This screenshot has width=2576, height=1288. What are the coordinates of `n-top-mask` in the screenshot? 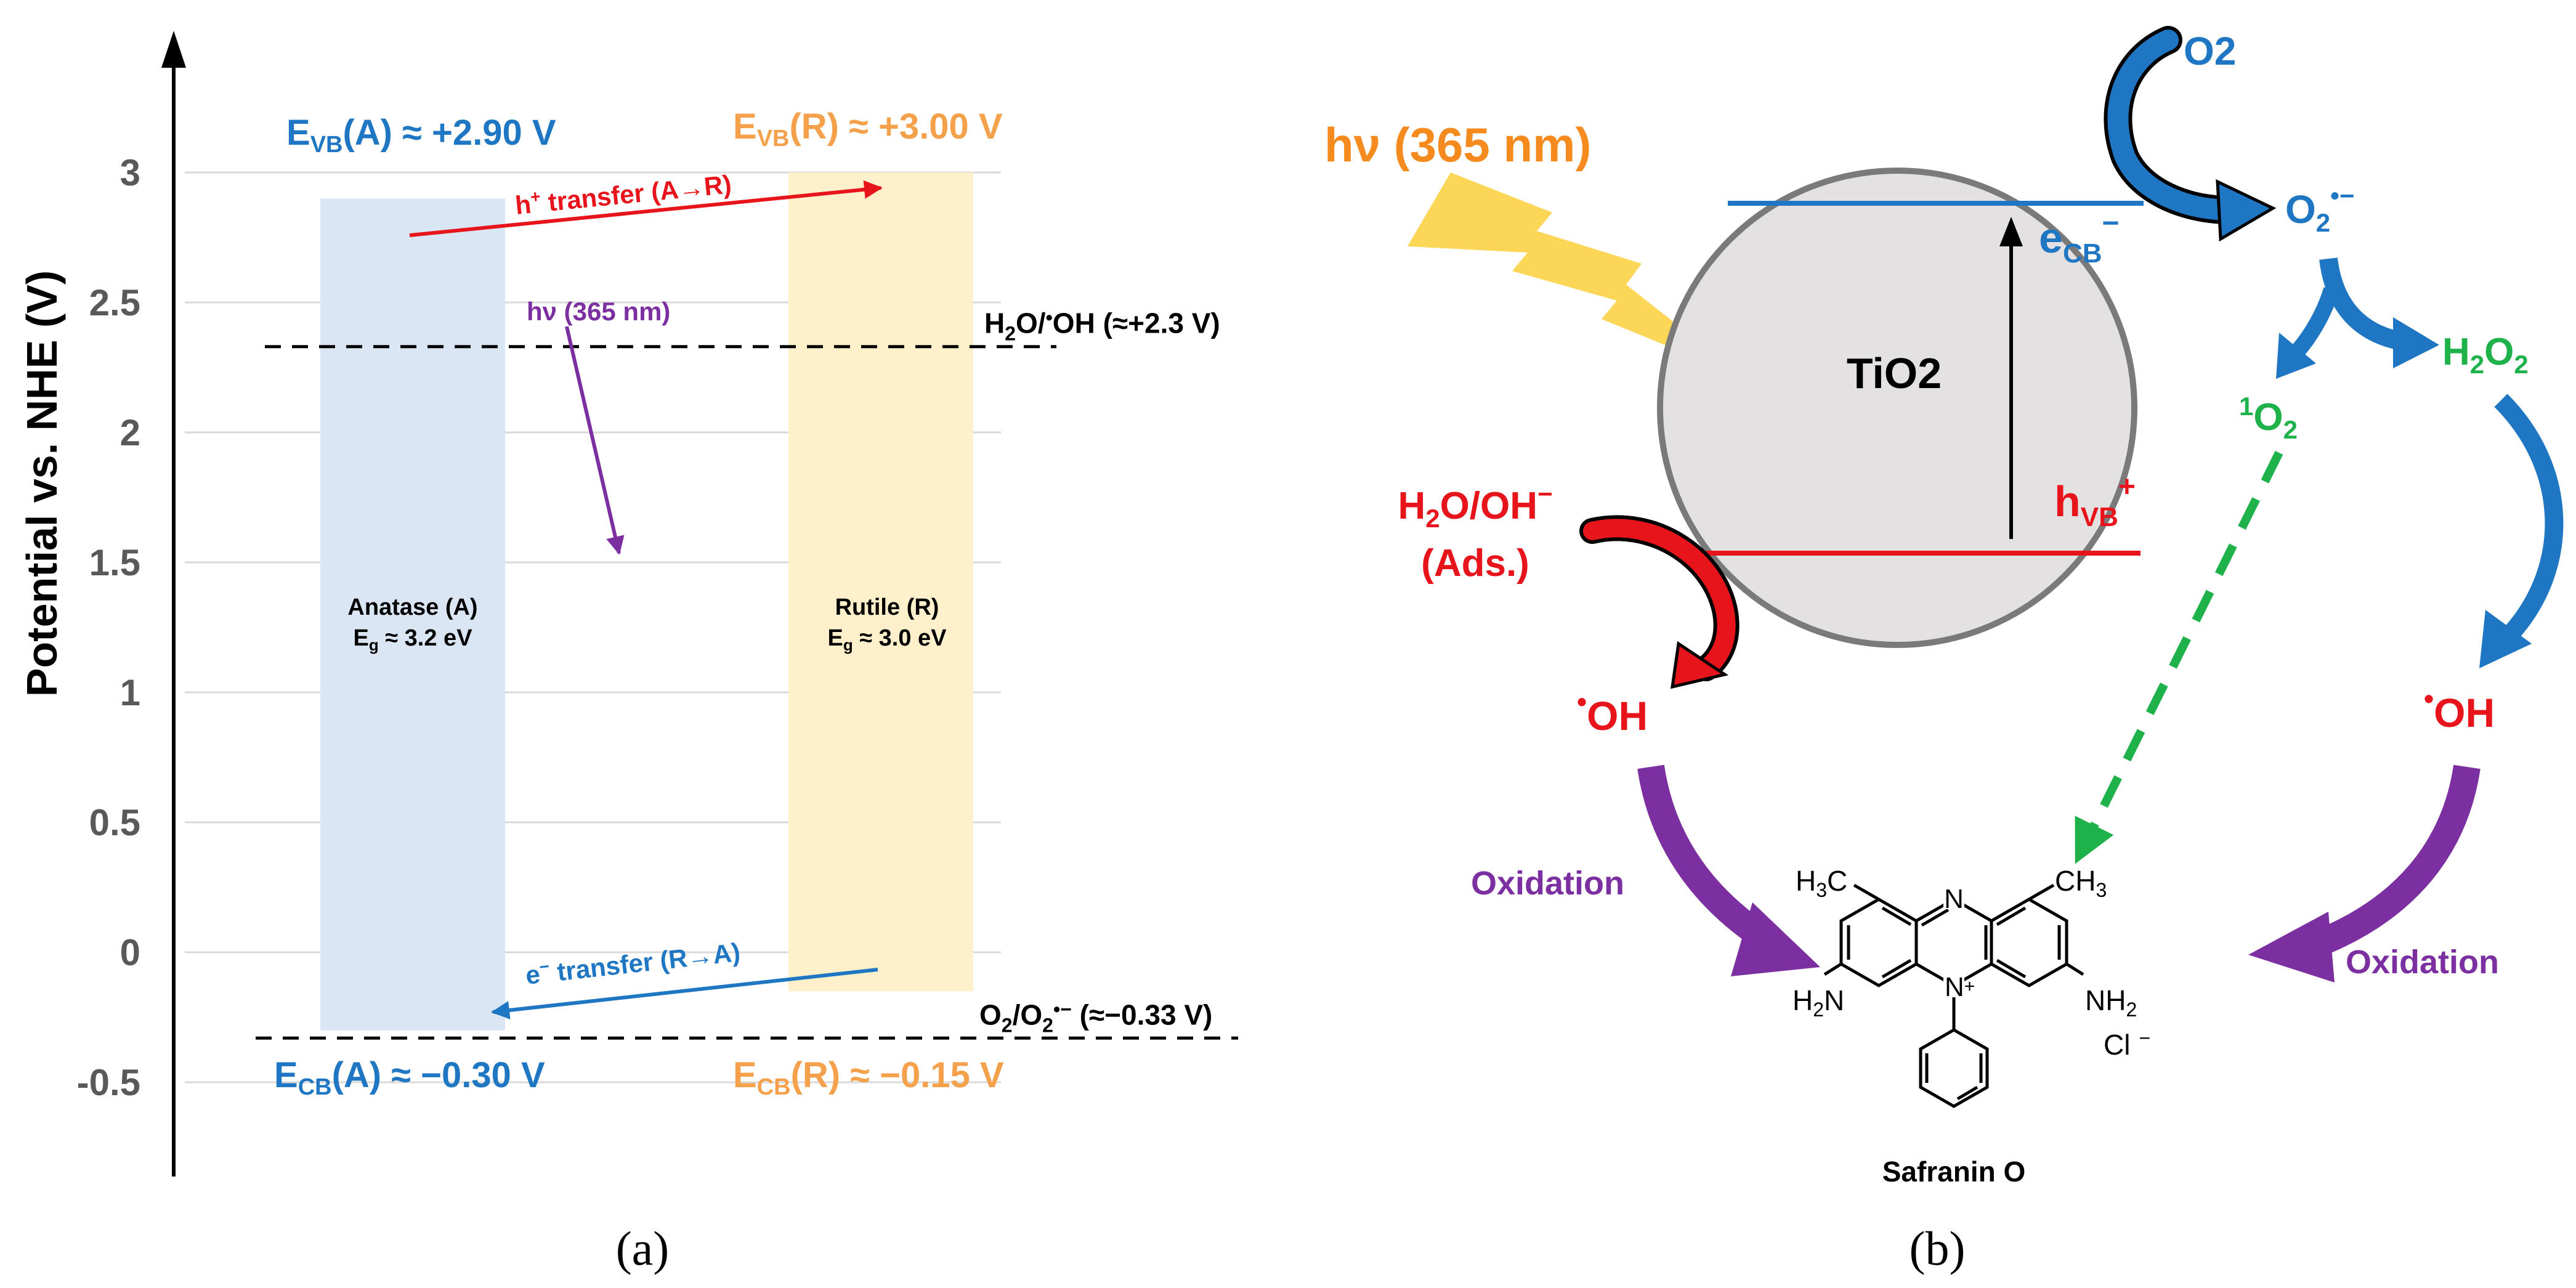 It's located at (1954, 898).